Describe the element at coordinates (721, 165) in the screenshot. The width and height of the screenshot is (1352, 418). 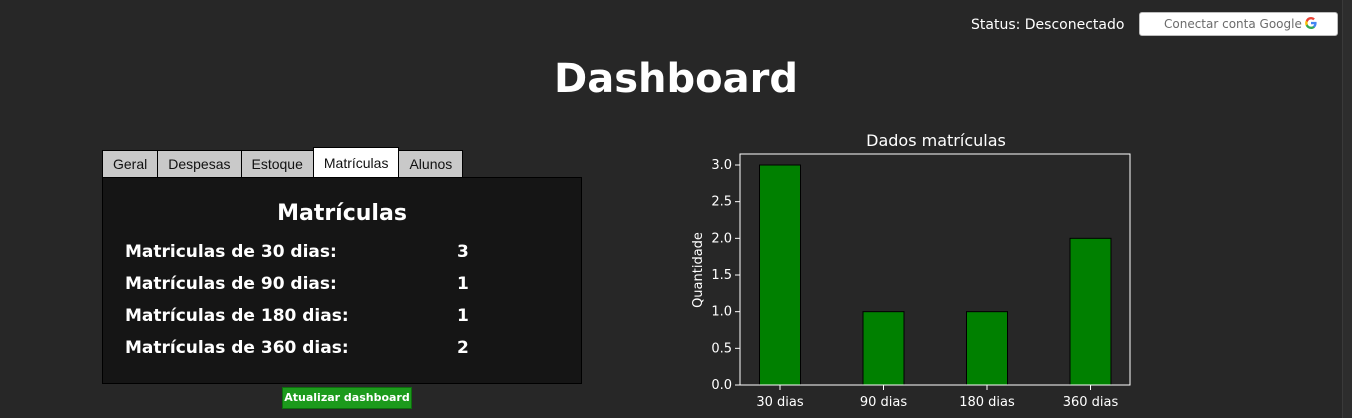
I see `y-tick-label: 3.0` at that location.